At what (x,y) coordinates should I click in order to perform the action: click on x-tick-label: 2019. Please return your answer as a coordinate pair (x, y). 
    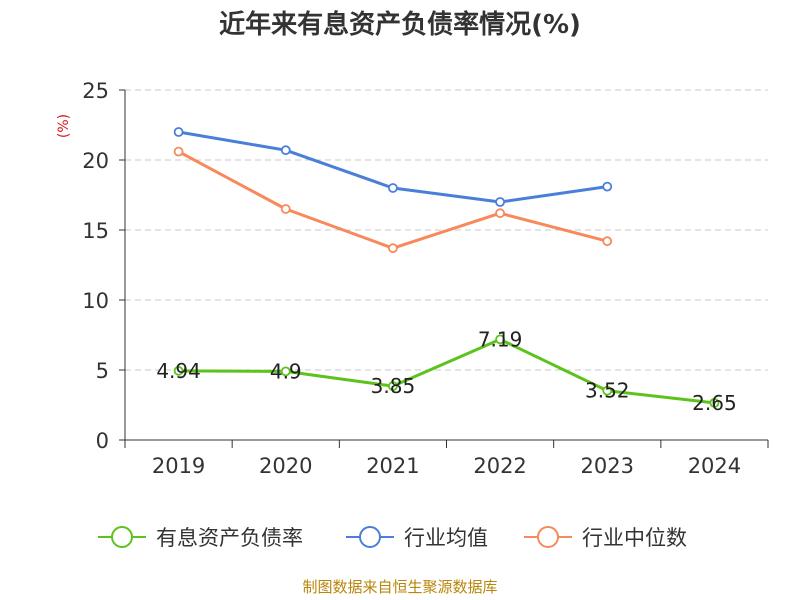
    Looking at the image, I should click on (178, 466).